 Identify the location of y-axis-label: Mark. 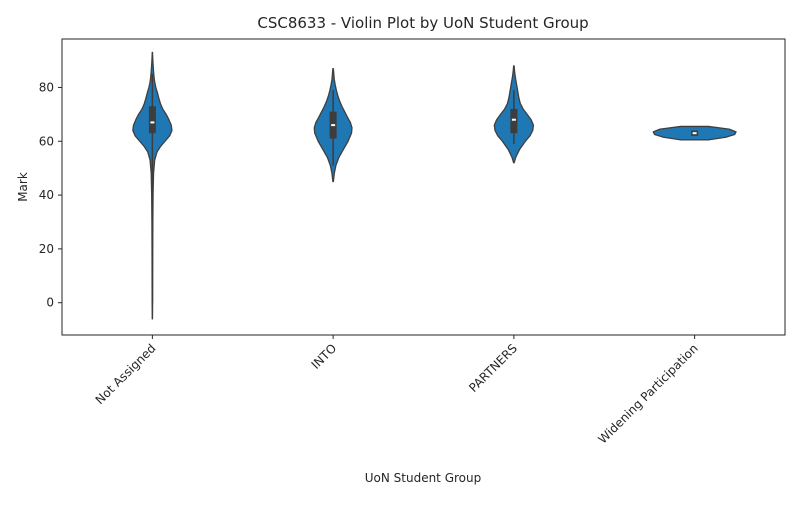
(23, 187).